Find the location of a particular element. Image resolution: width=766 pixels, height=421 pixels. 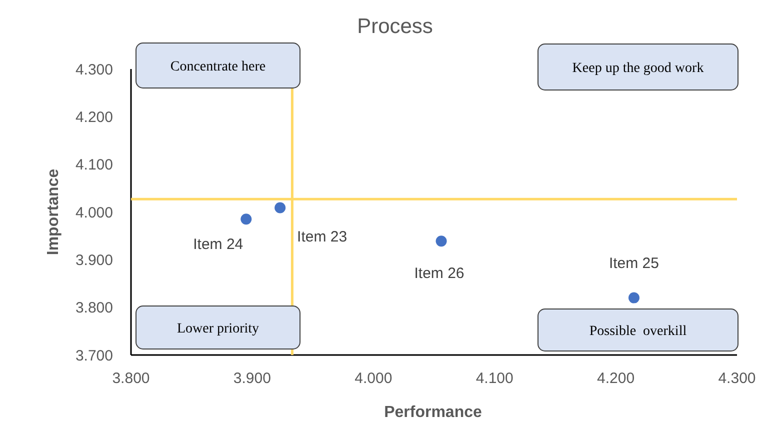

y-tick-label: 3.700 is located at coordinates (94, 355).